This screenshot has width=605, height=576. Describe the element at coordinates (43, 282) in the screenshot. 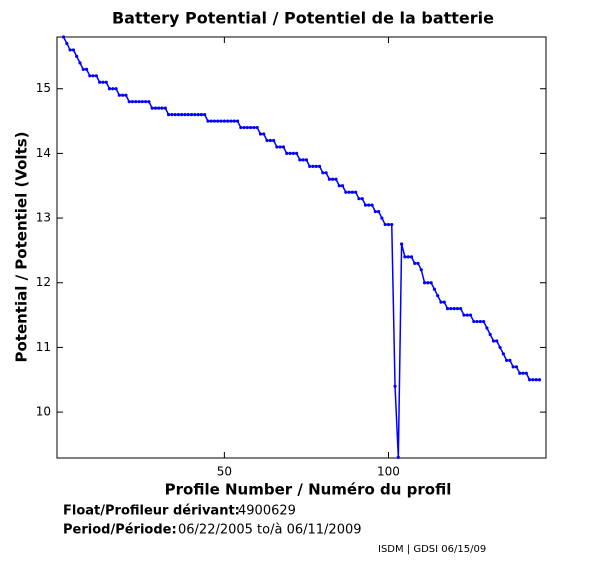

I see `y-tick-label: 12` at that location.